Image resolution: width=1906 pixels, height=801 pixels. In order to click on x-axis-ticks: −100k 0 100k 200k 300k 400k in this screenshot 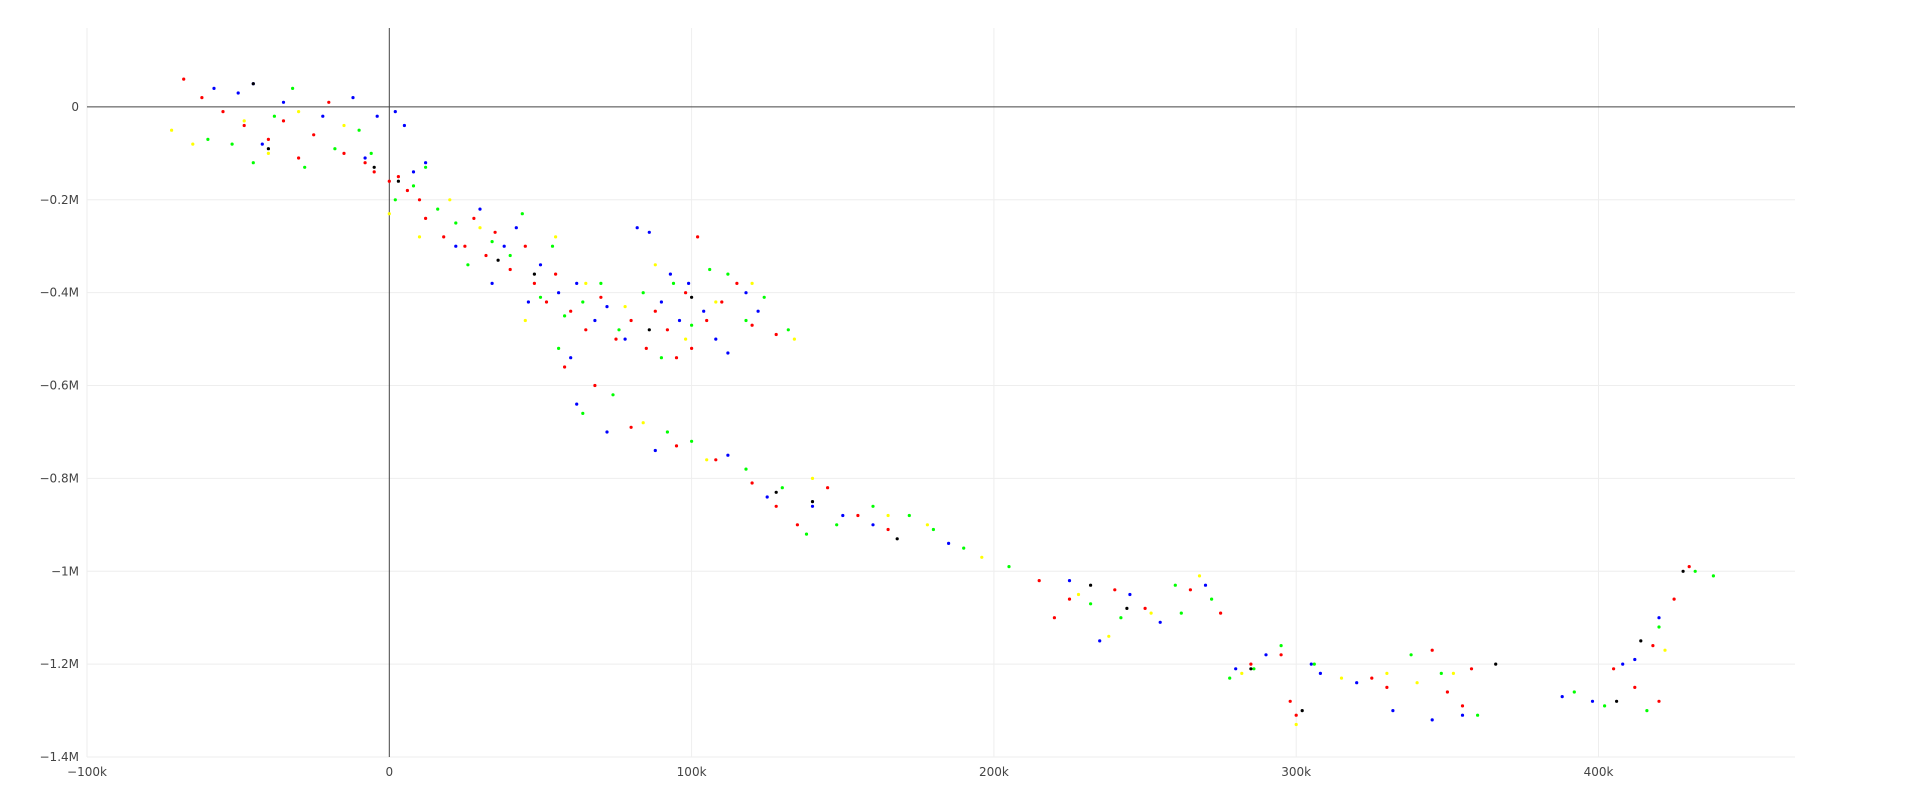, I will do `click(840, 772)`.